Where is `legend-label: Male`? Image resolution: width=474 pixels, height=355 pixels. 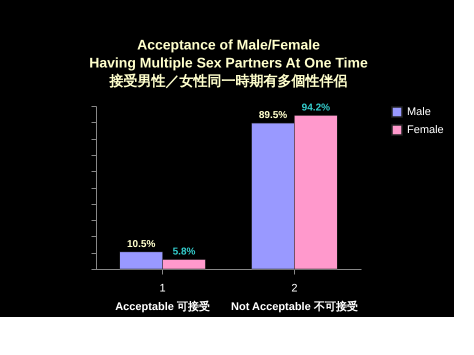 legend-label: Male is located at coordinates (419, 112).